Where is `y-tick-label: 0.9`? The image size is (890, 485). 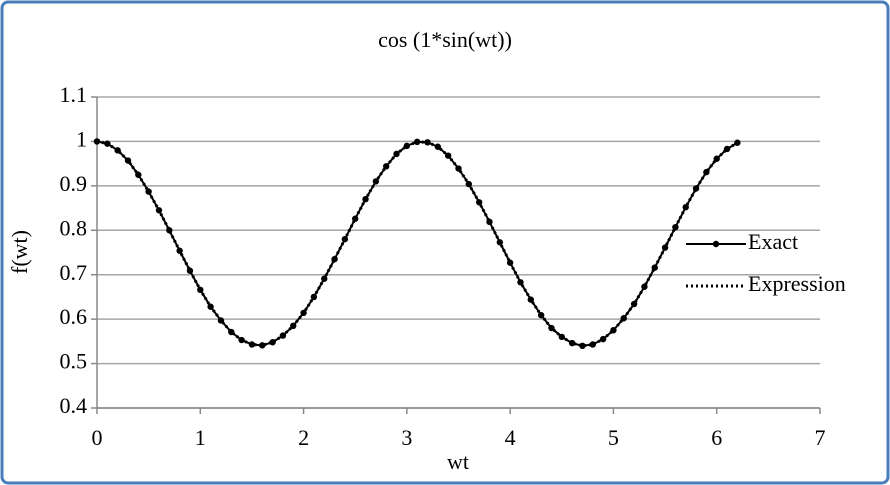
y-tick-label: 0.9 is located at coordinates (74, 183).